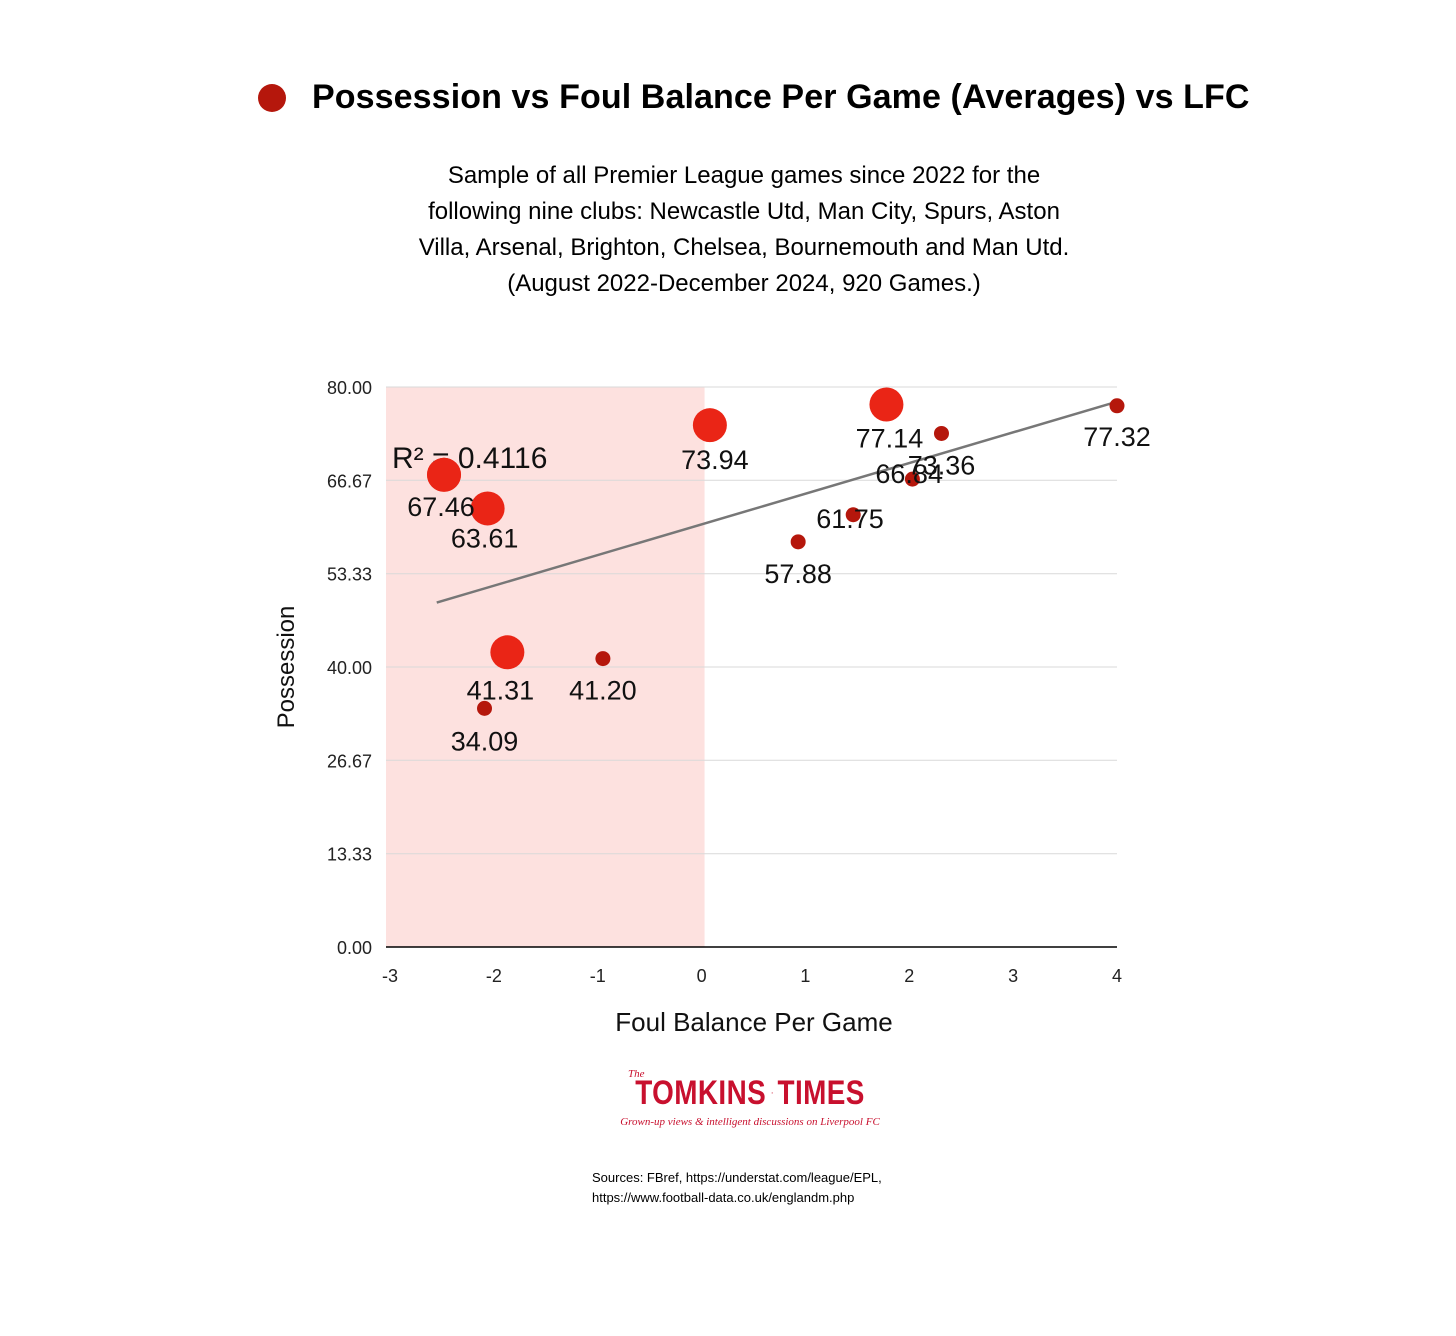  I want to click on data-label: 73.36, so click(942, 465).